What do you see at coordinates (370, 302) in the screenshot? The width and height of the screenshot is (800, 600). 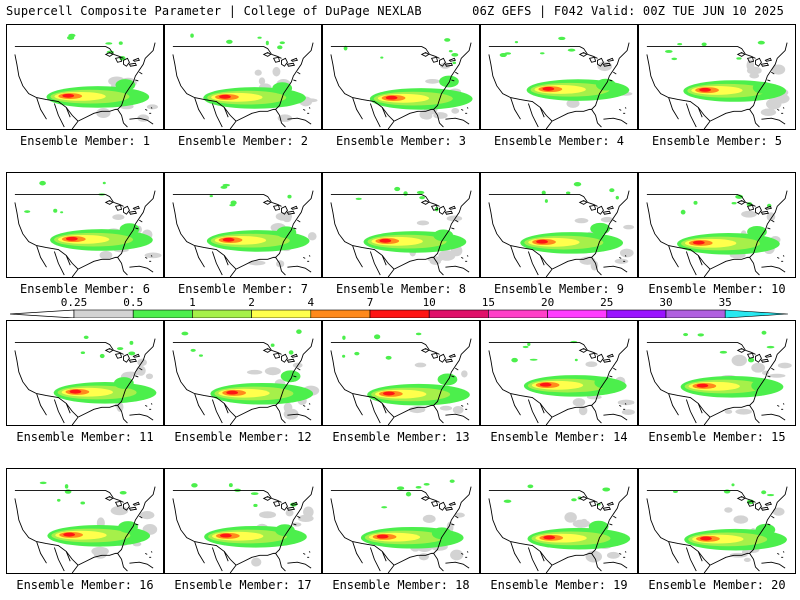 I see `legend-tick-label: 7` at bounding box center [370, 302].